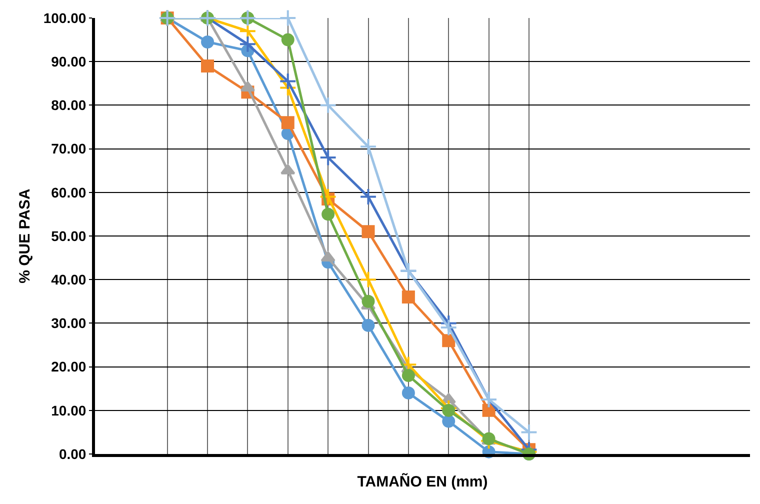 Image resolution: width=760 pixels, height=504 pixels. What do you see at coordinates (68, 323) in the screenshot?
I see `y-tick-label: 30.00` at bounding box center [68, 323].